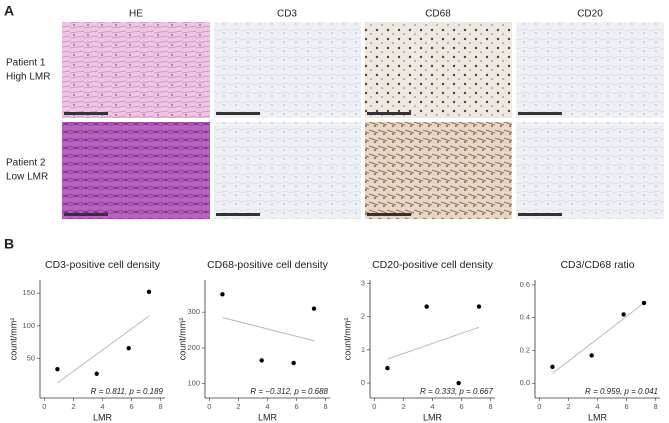 This screenshot has height=423, width=669. I want to click on annotation: R = 0.811, p = 0.189, so click(127, 391).